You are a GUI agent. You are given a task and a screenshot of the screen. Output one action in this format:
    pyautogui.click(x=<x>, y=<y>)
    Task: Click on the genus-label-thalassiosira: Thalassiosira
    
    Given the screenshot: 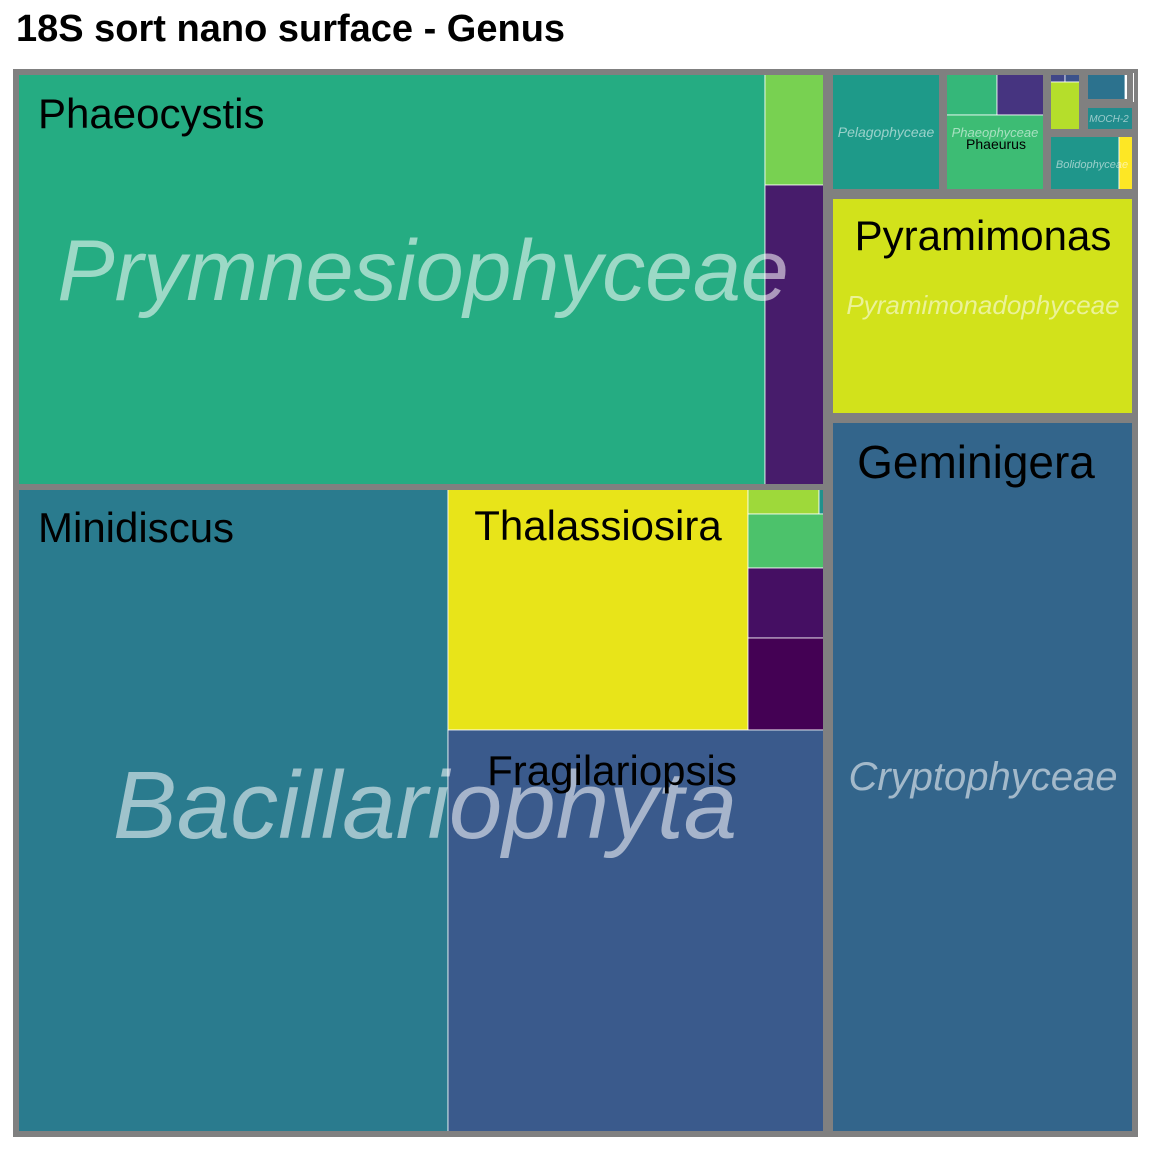 What is the action you would take?
    pyautogui.click(x=598, y=525)
    